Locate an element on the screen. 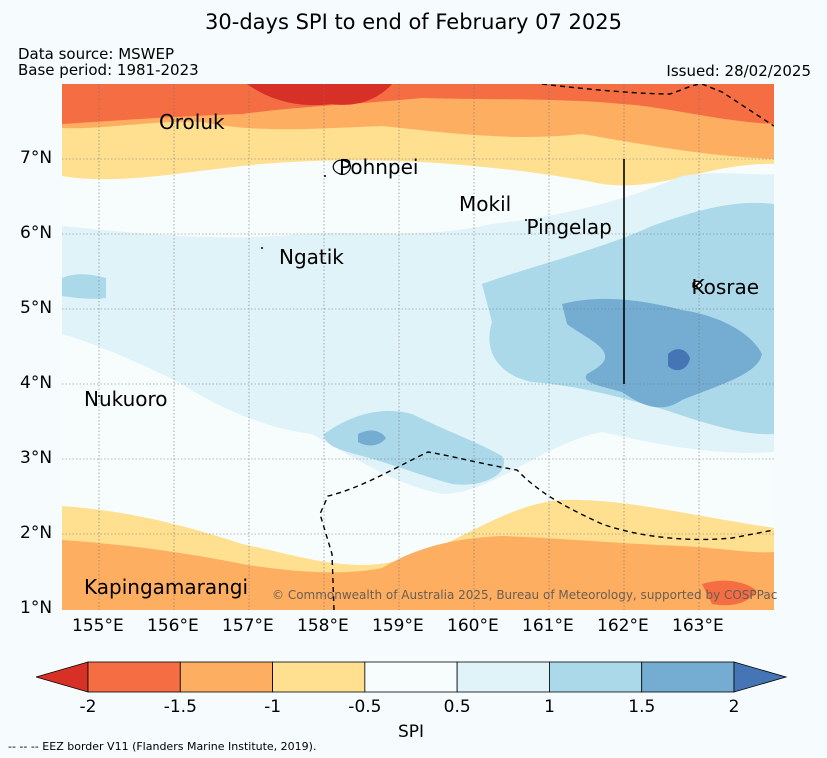  colorbar is located at coordinates (412, 677).